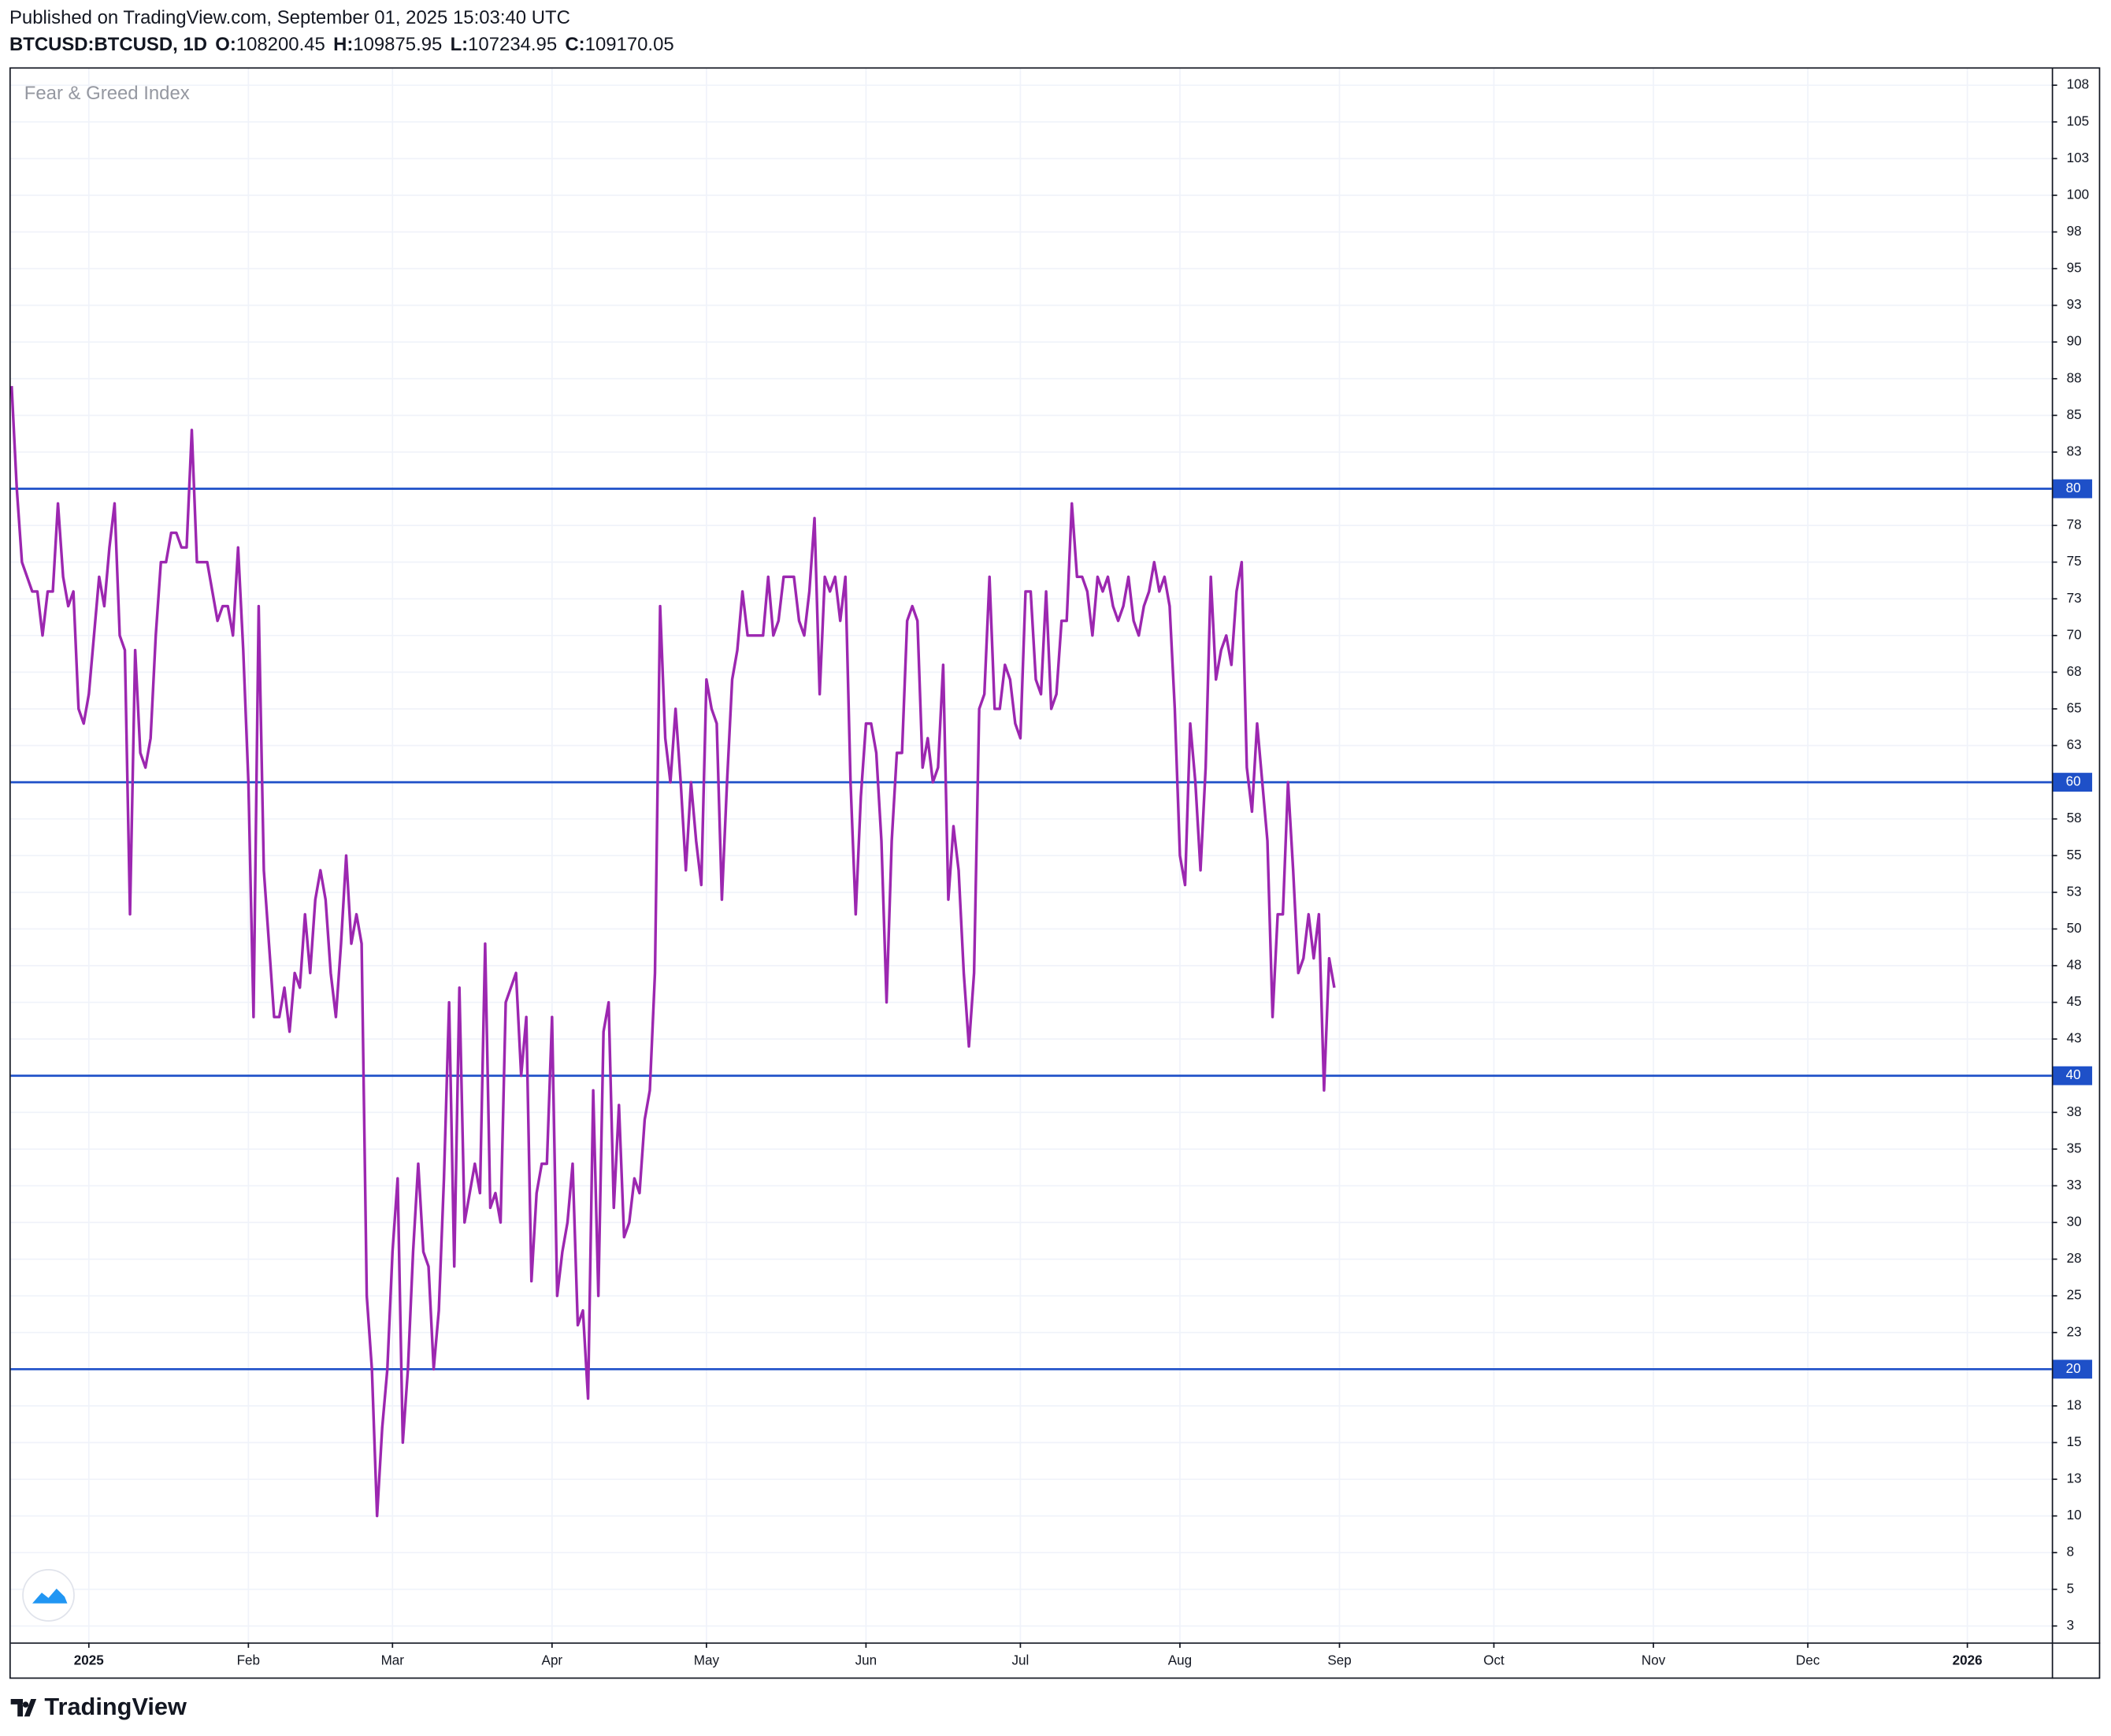 This screenshot has width=2111, height=1736. What do you see at coordinates (1180, 1661) in the screenshot?
I see `x-tick-label: Aug` at bounding box center [1180, 1661].